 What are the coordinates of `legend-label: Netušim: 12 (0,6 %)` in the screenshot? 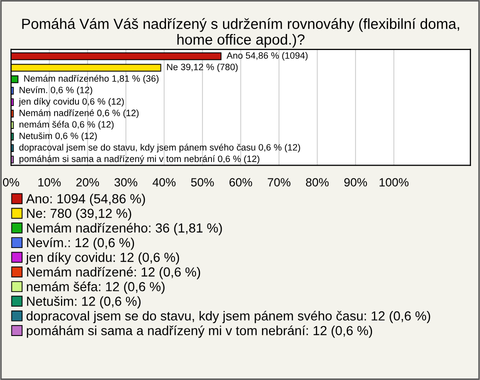 It's located at (84, 302).